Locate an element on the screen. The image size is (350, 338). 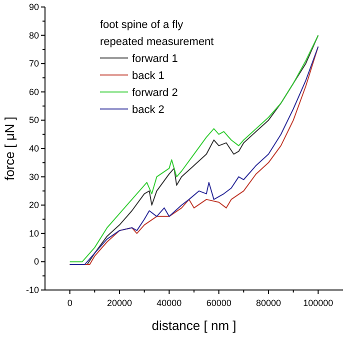
x-tick-label: 60000 is located at coordinates (219, 303).